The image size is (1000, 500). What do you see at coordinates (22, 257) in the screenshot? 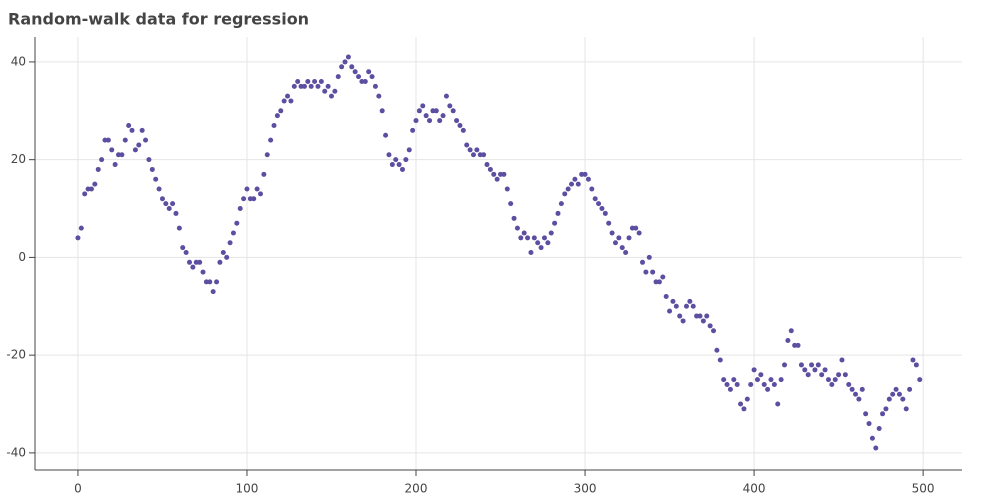
I see `y-tick-label: 0` at bounding box center [22, 257].